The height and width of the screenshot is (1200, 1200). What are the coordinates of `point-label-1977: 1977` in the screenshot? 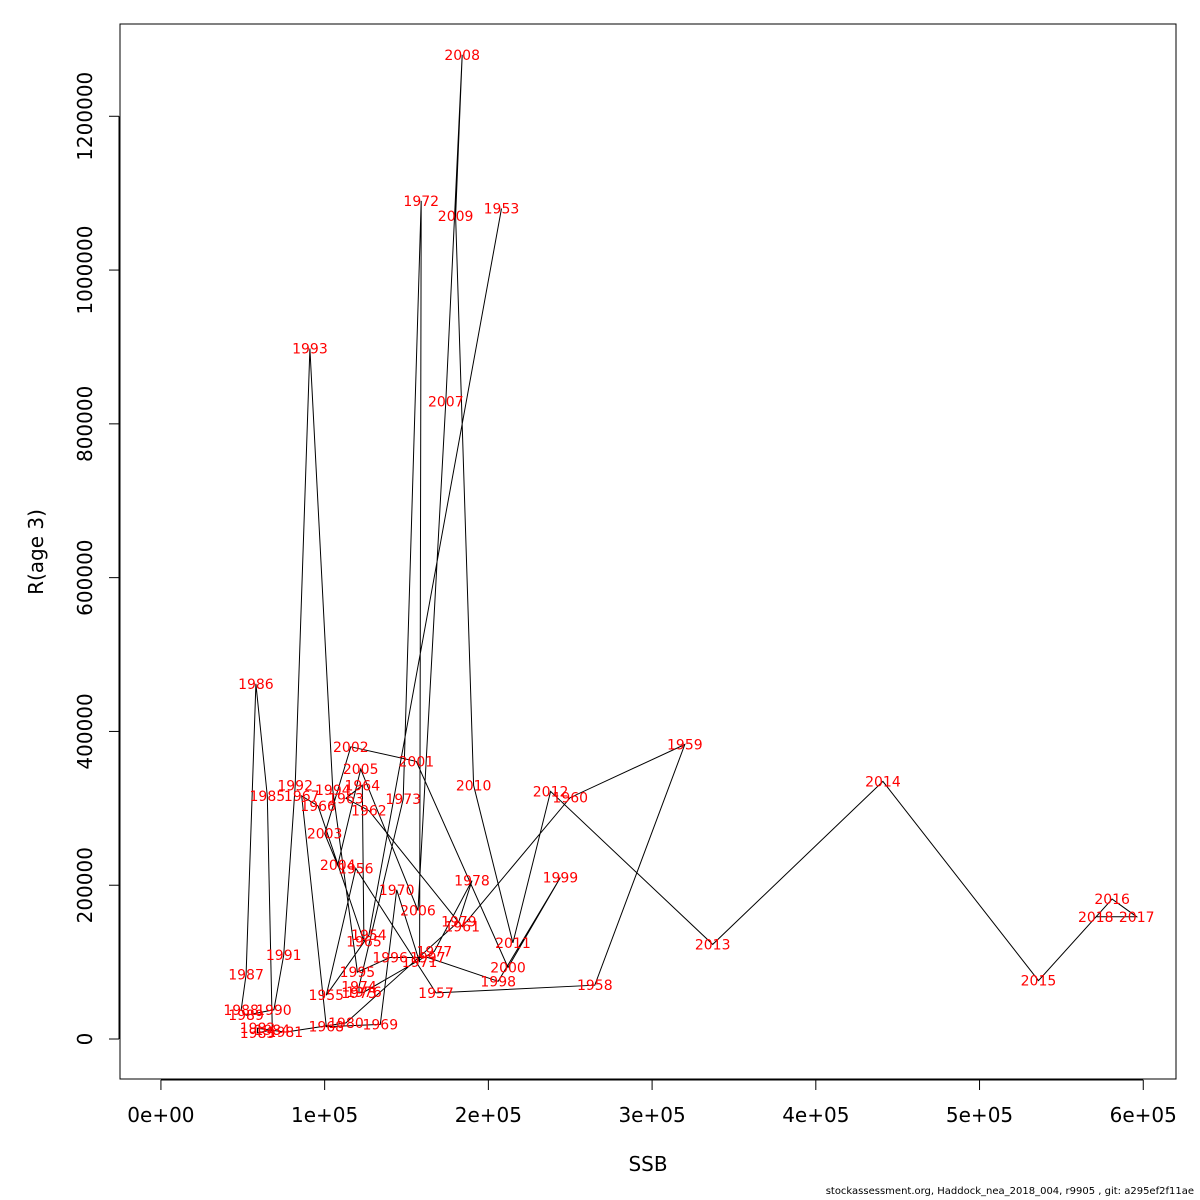 It's located at (435, 952).